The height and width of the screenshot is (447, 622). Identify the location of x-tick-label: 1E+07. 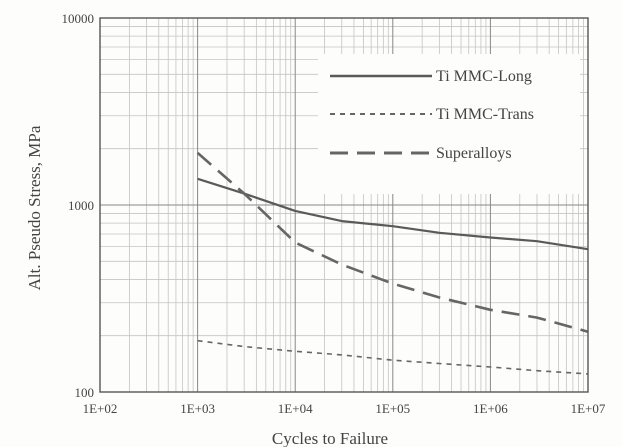
(588, 408).